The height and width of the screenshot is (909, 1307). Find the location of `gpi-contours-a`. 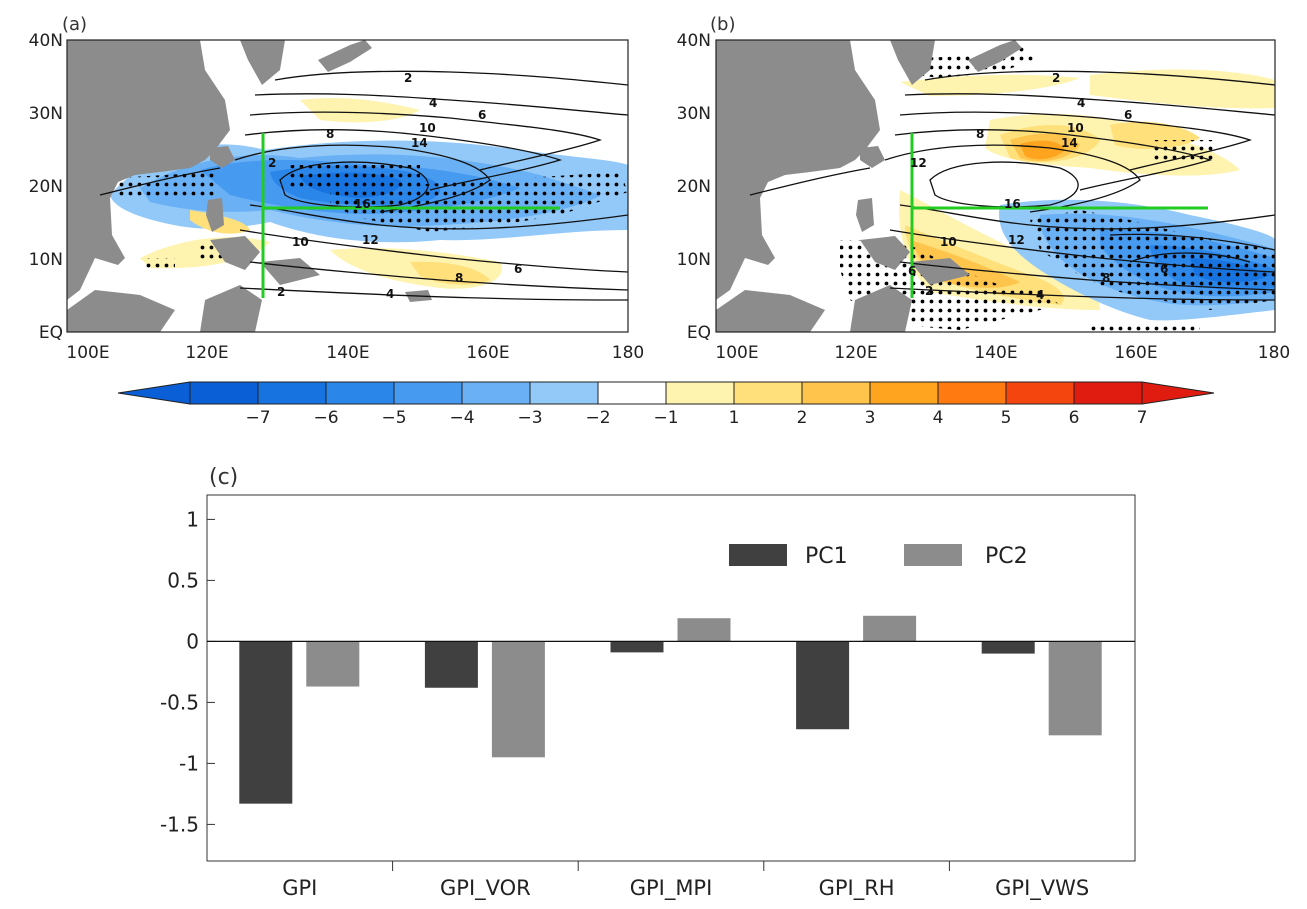

gpi-contours-a is located at coordinates (363, 185).